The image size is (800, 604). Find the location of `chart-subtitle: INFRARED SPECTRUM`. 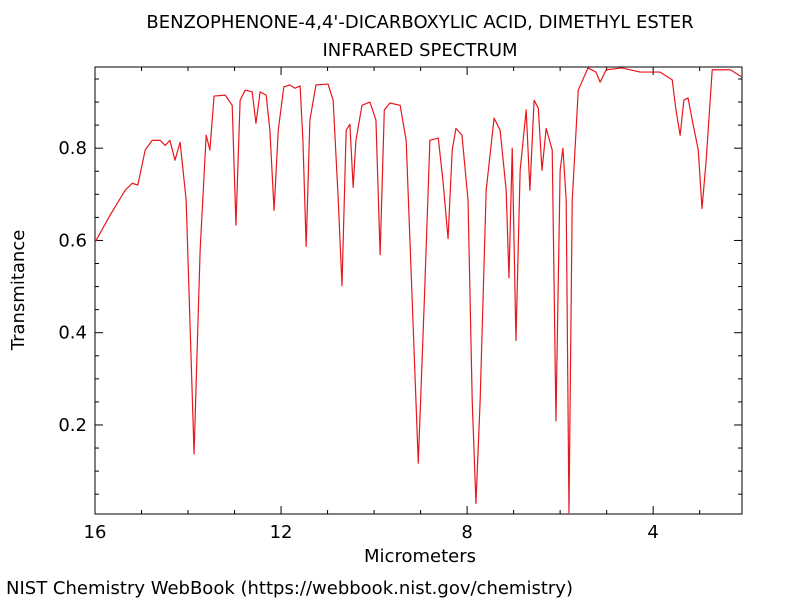

chart-subtitle: INFRARED SPECTRUM is located at coordinates (419, 50).